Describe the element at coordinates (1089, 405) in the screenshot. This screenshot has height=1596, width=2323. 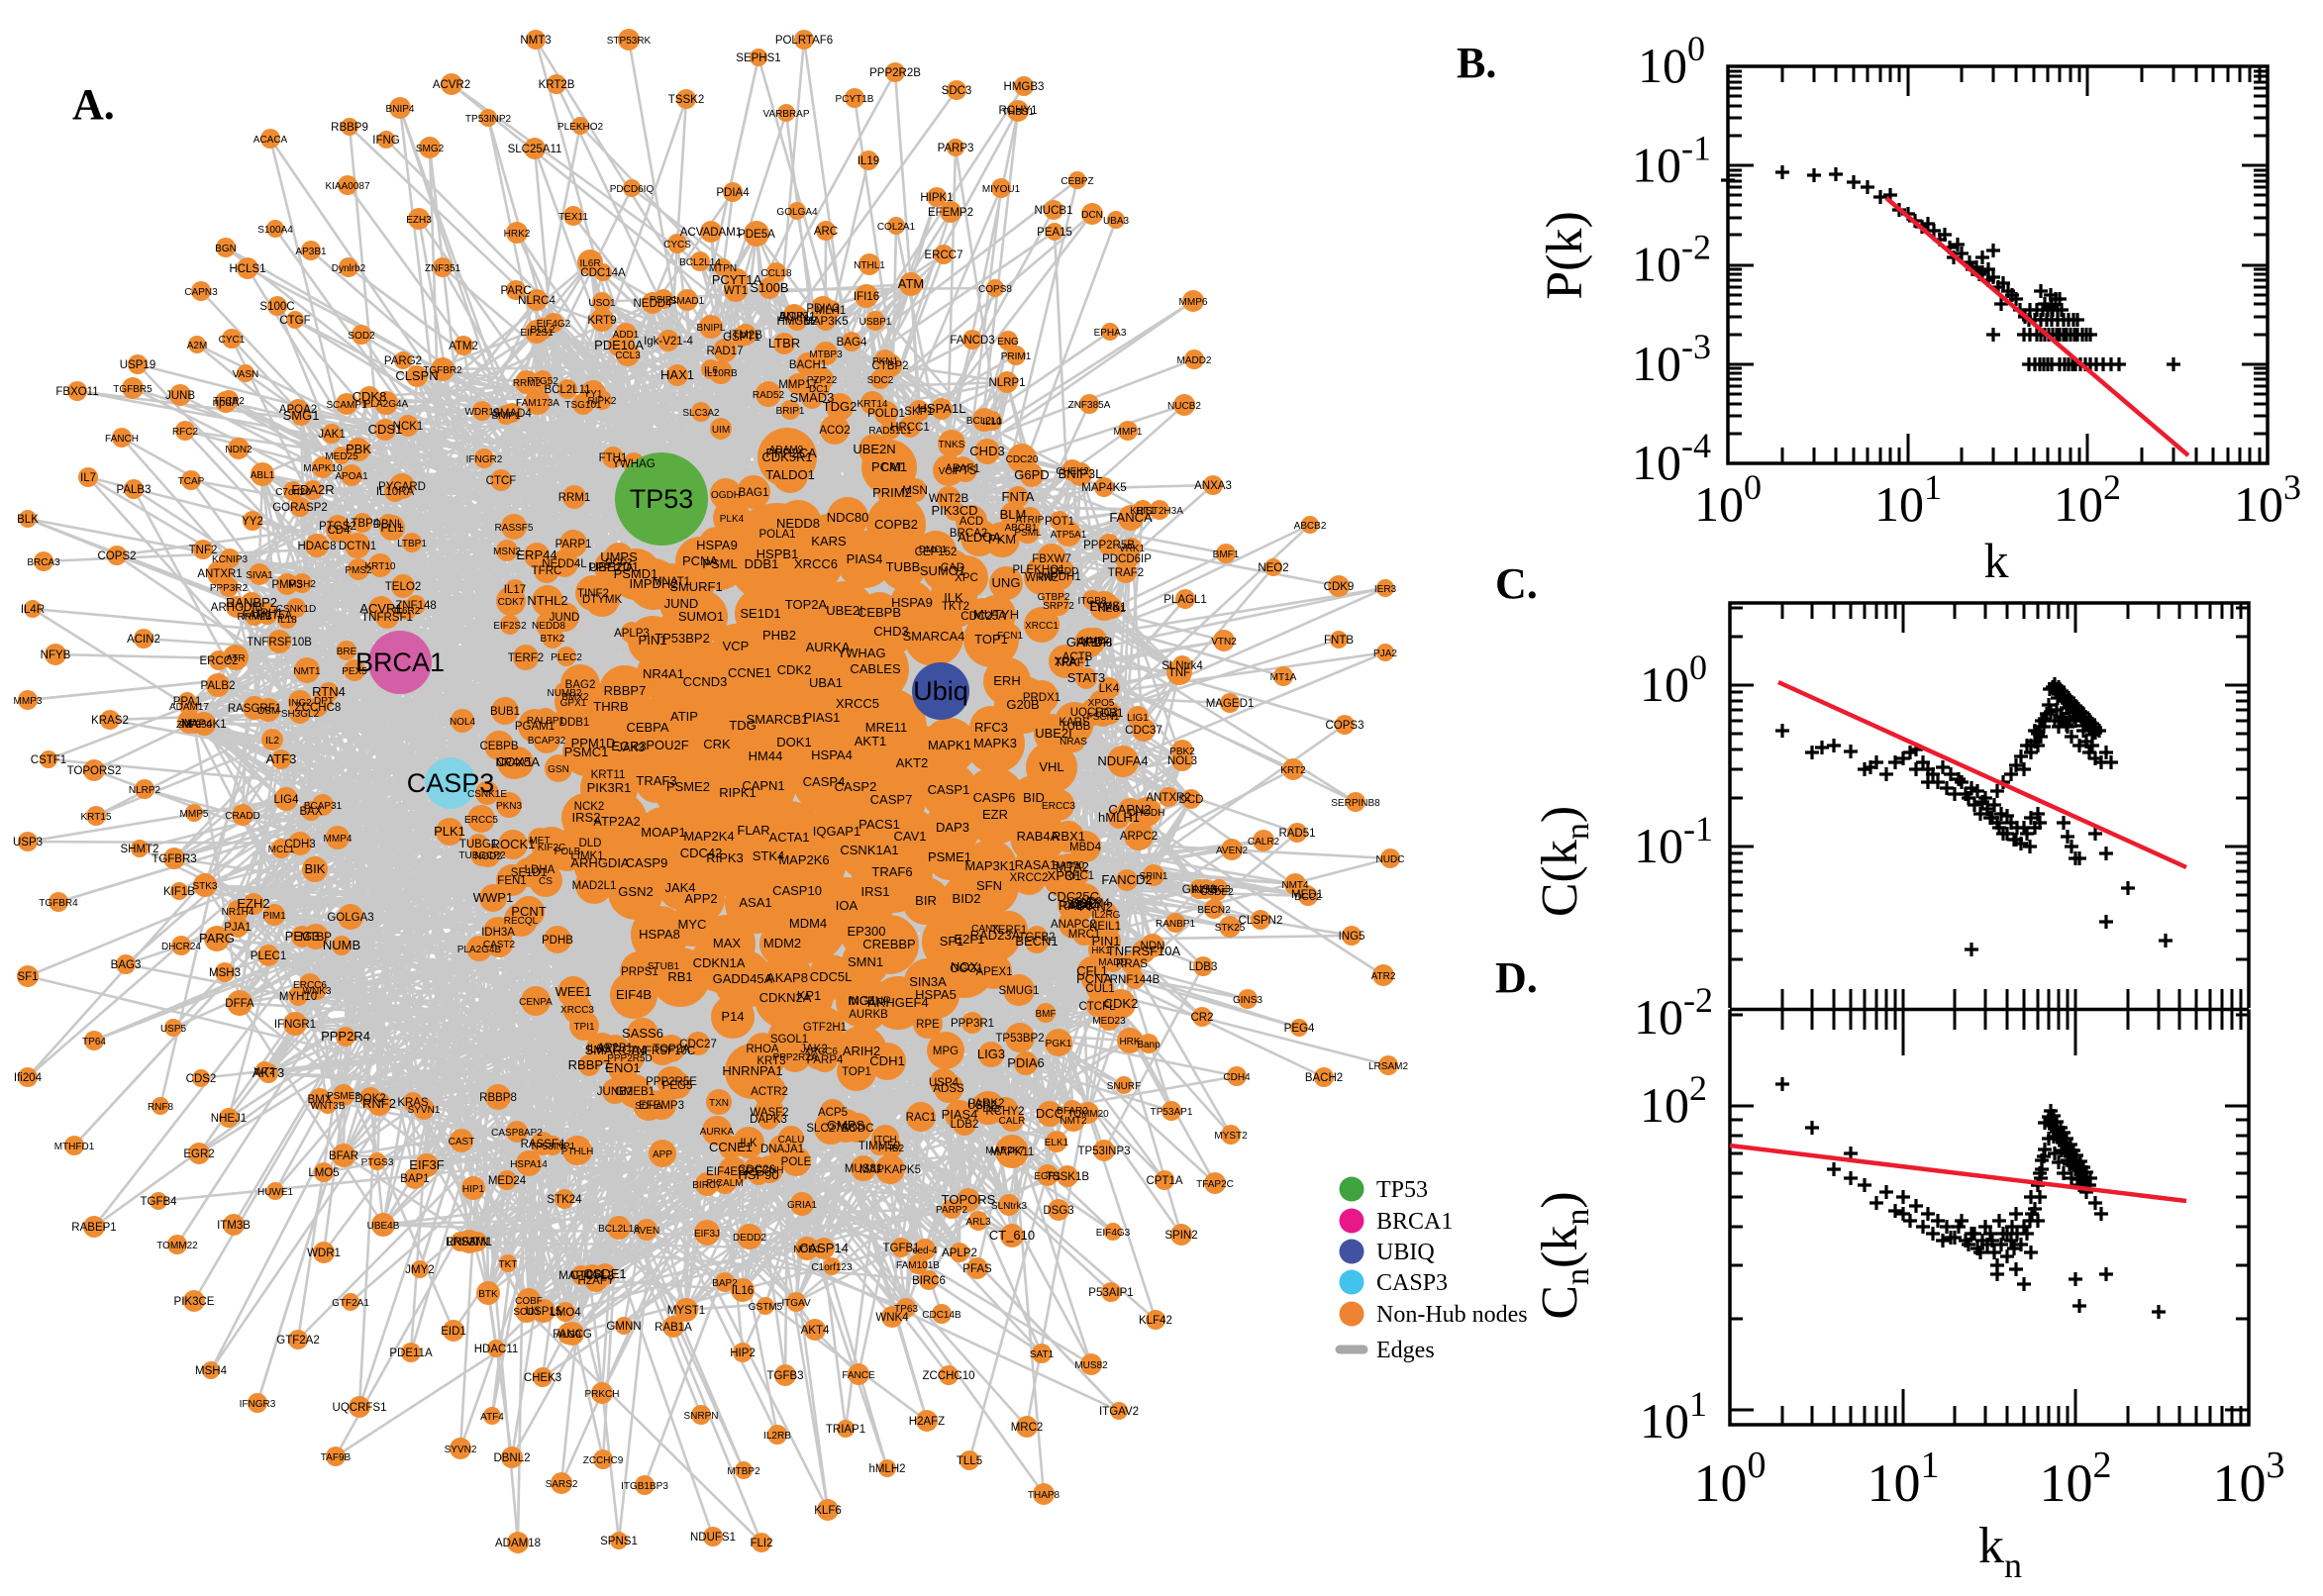
I see `svg-text: ZNF385A` at that location.